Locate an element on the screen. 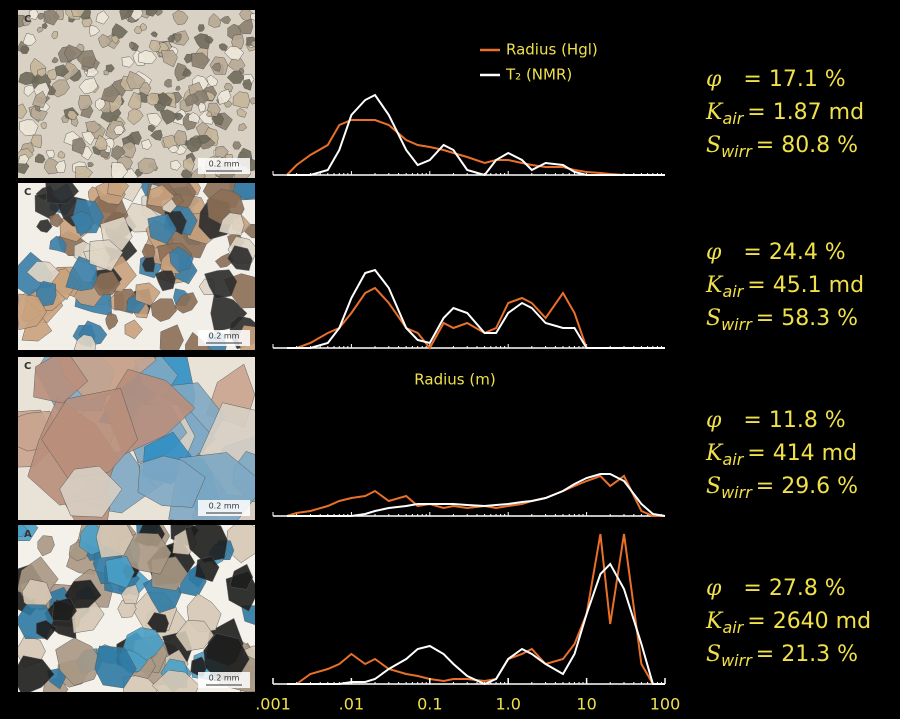 Image resolution: width=900 pixels, height=719 pixels. x-tick-label: 100 is located at coordinates (665, 704).